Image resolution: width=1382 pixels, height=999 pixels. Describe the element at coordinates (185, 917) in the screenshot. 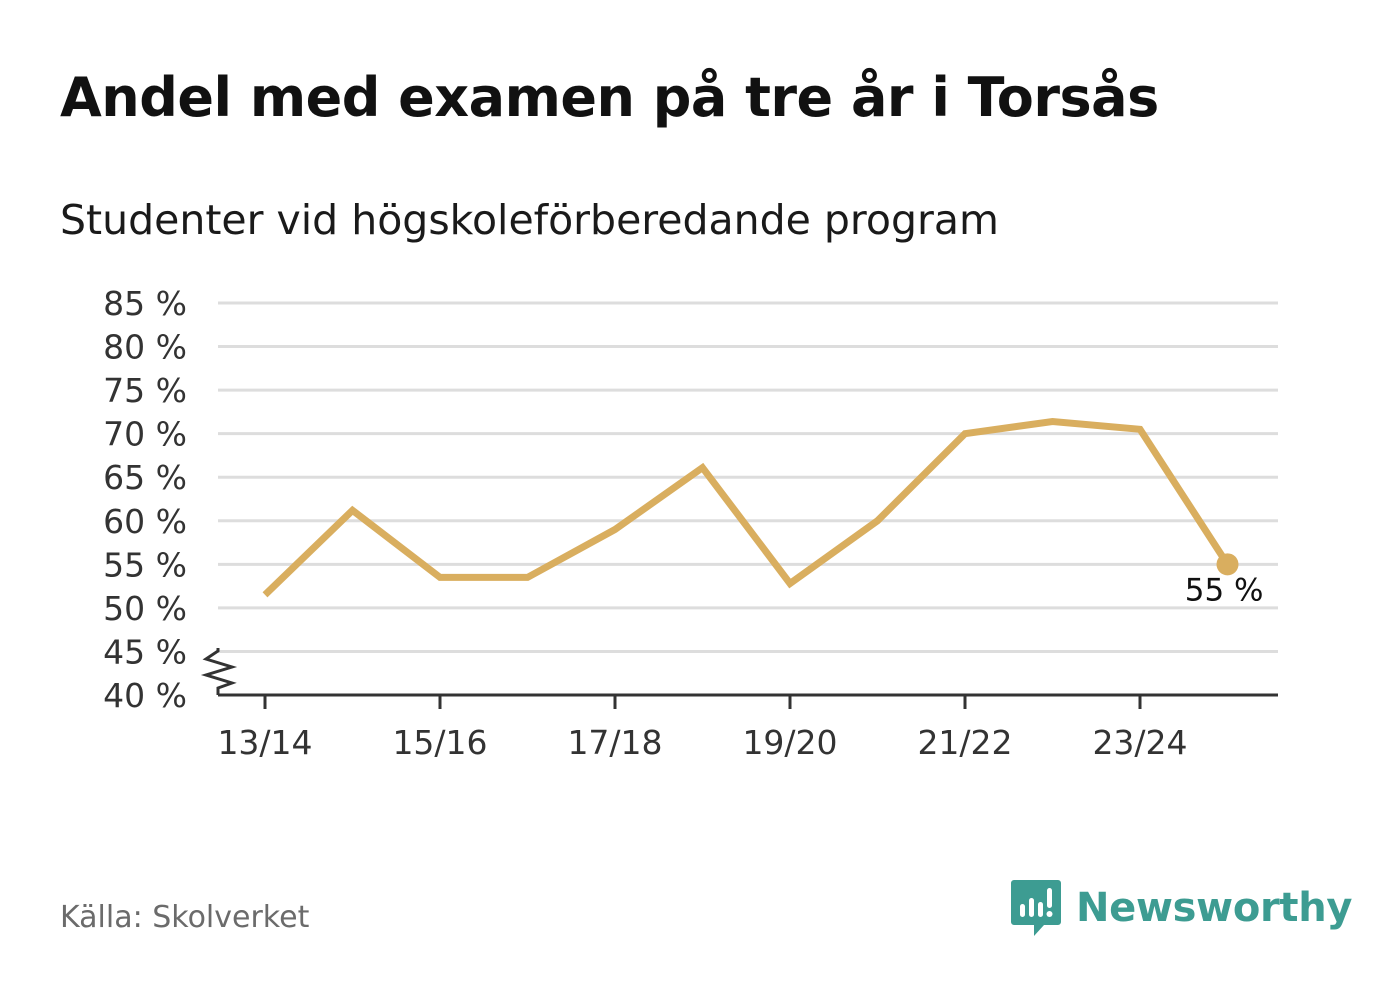

I see `source-note: Källa: Skolverket` at that location.